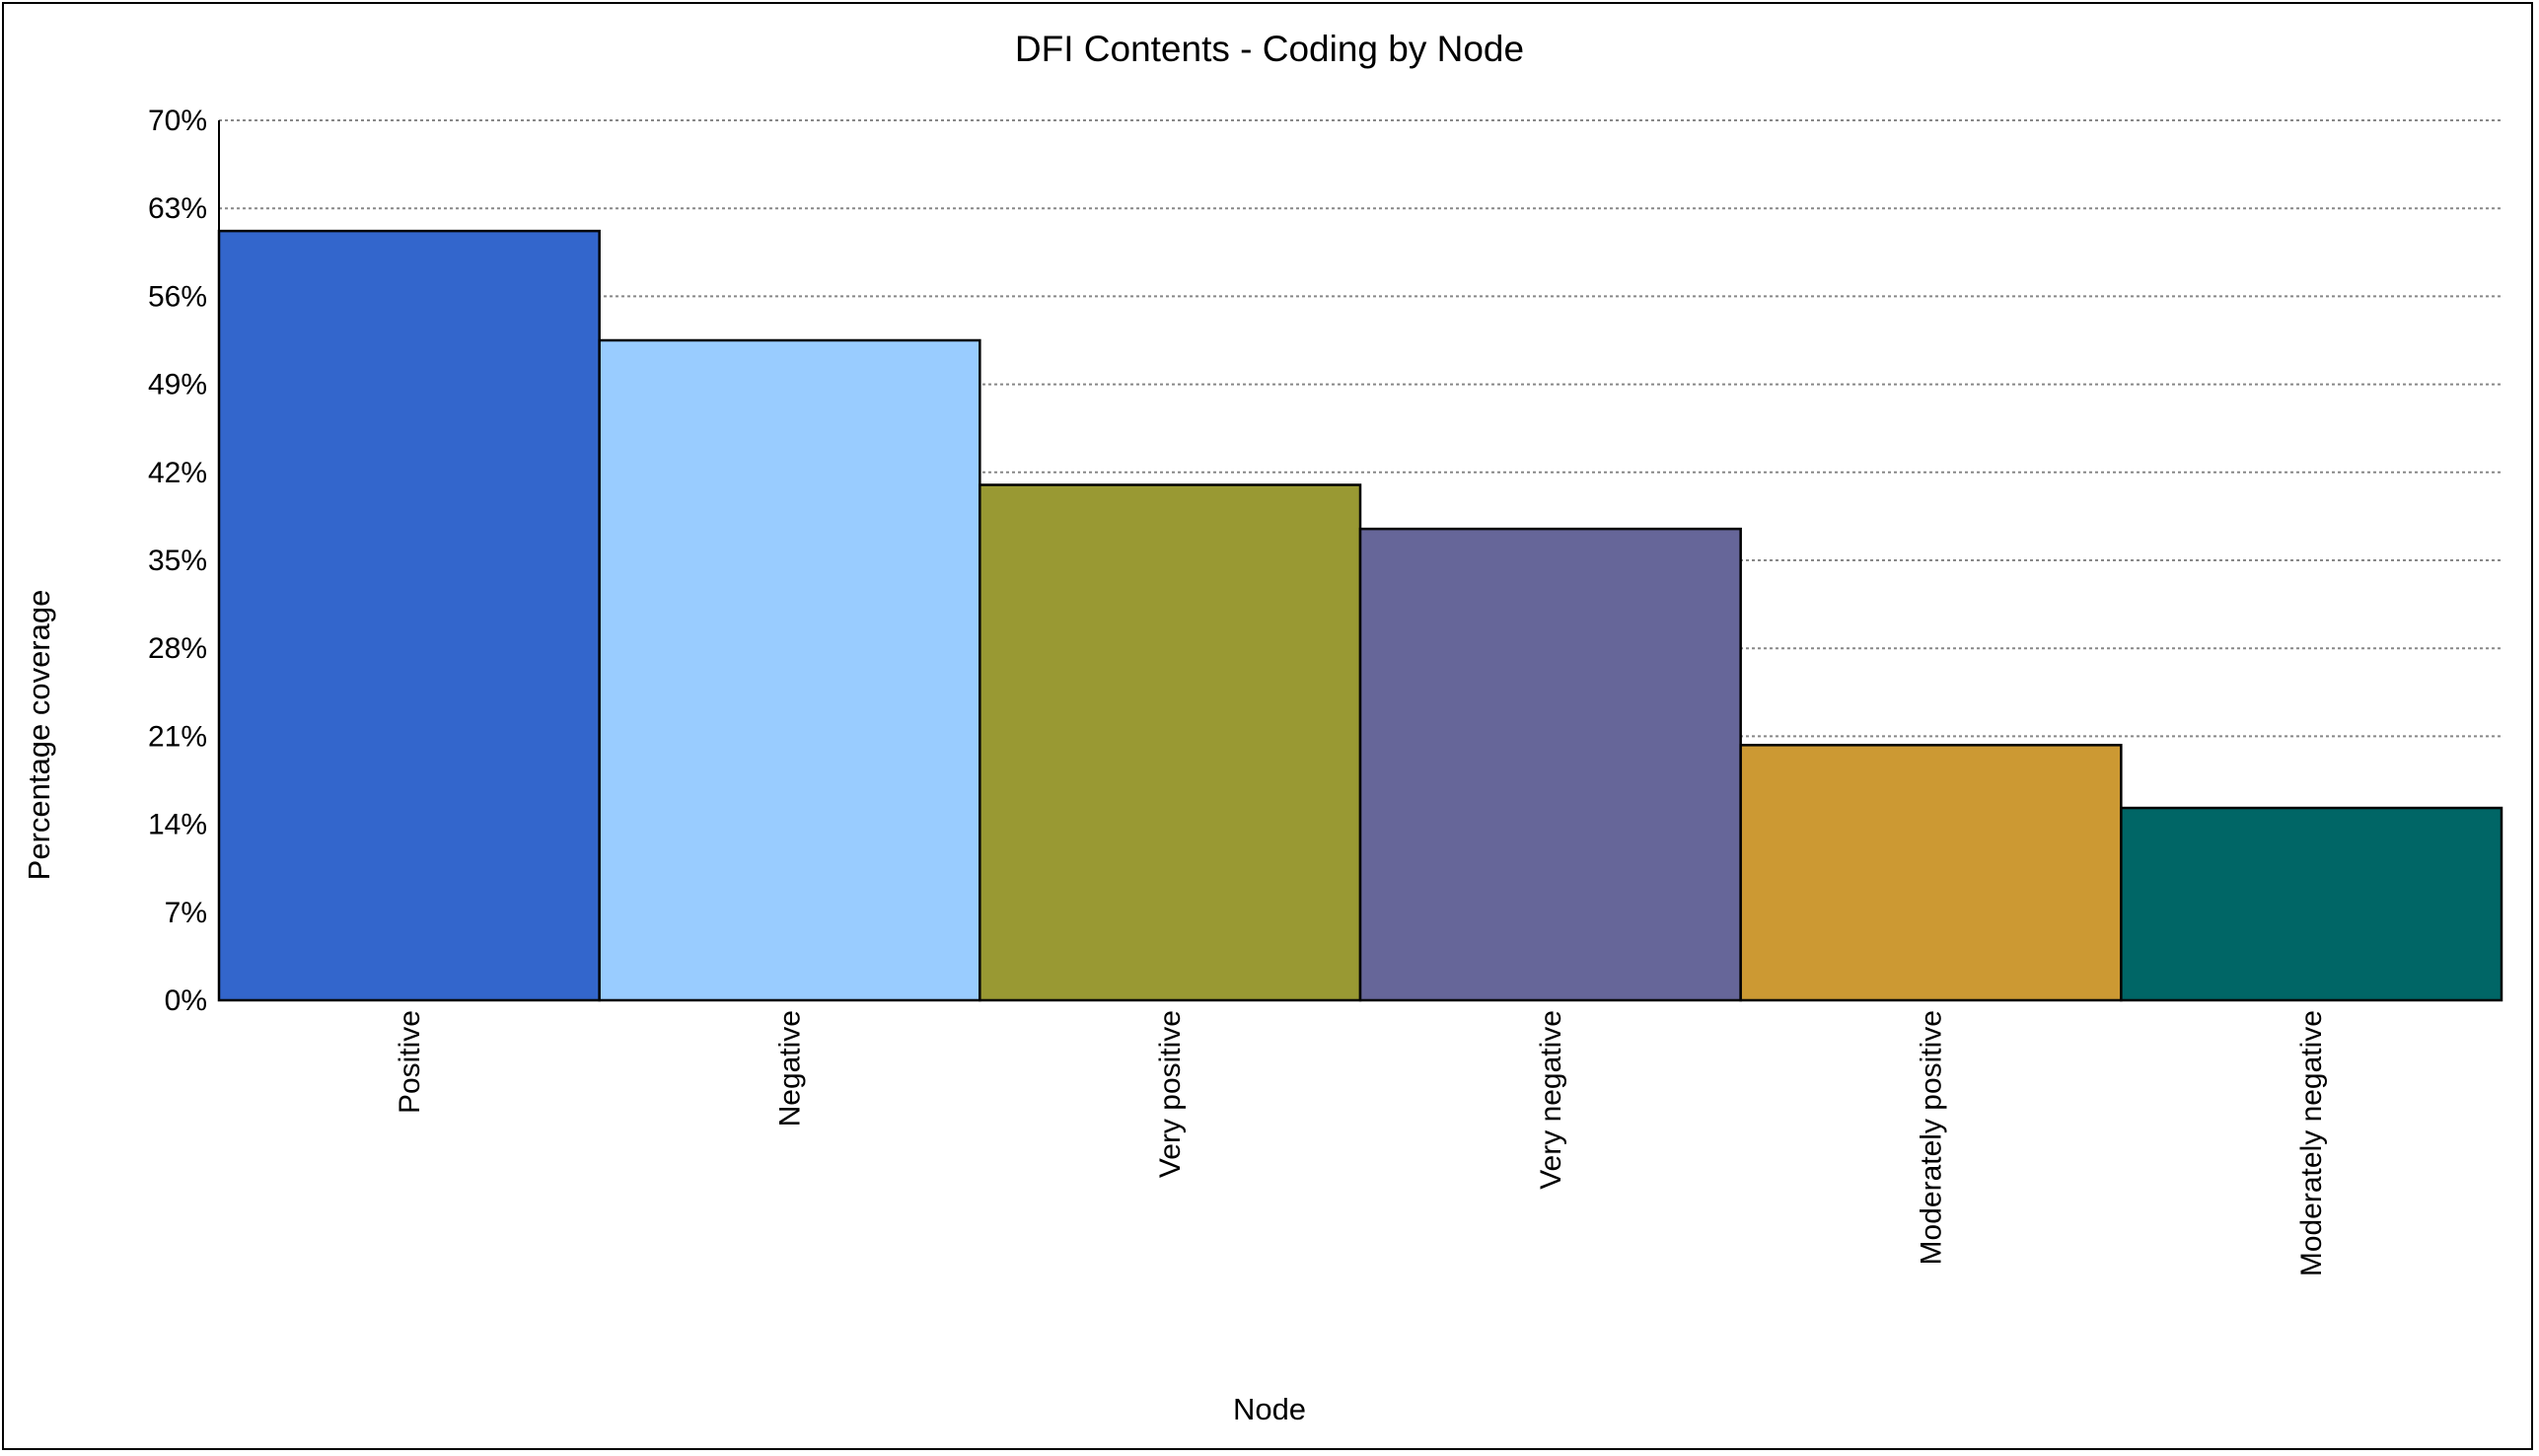 Image resolution: width=2539 pixels, height=1456 pixels. What do you see at coordinates (186, 913) in the screenshot?
I see `y-tick-label: 7%` at bounding box center [186, 913].